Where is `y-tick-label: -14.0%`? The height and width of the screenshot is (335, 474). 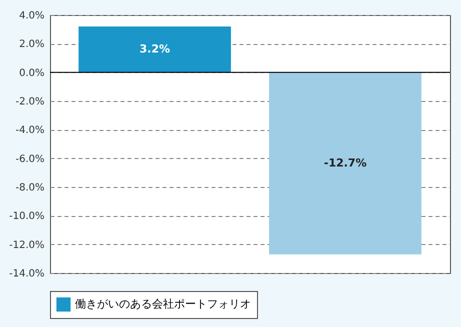
y-tick-label: -14.0% is located at coordinates (26, 274).